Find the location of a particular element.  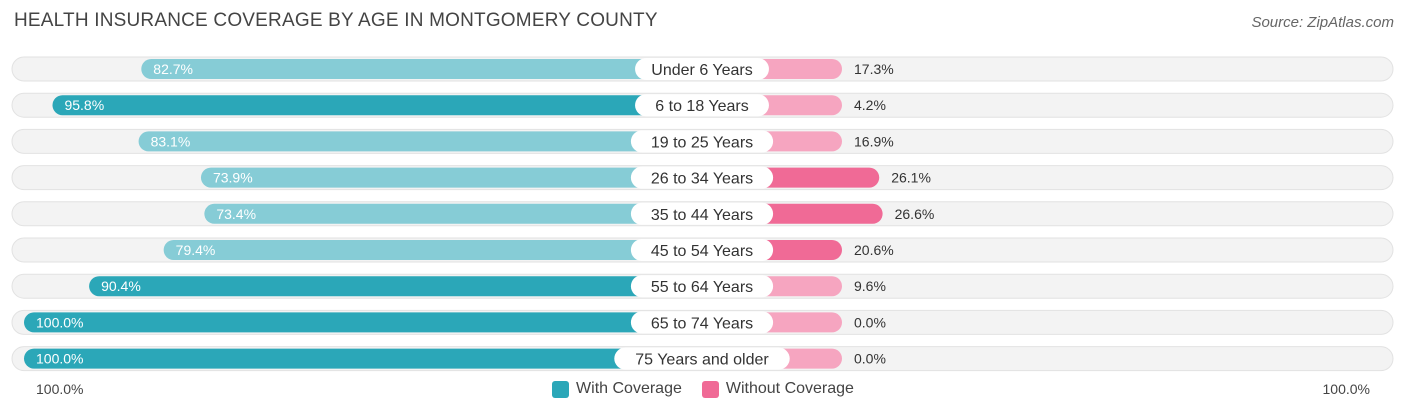

category-label: 35 to 44 Years is located at coordinates (702, 215).